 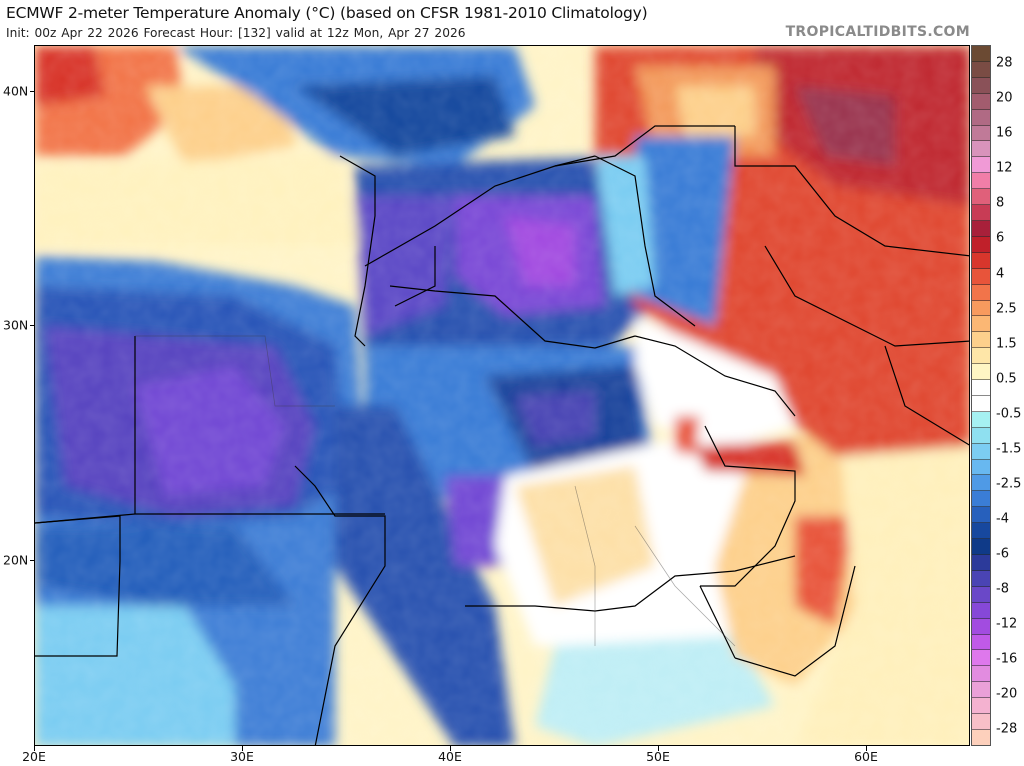 What do you see at coordinates (1009, 484) in the screenshot?
I see `colorbar-label: -2.5` at bounding box center [1009, 484].